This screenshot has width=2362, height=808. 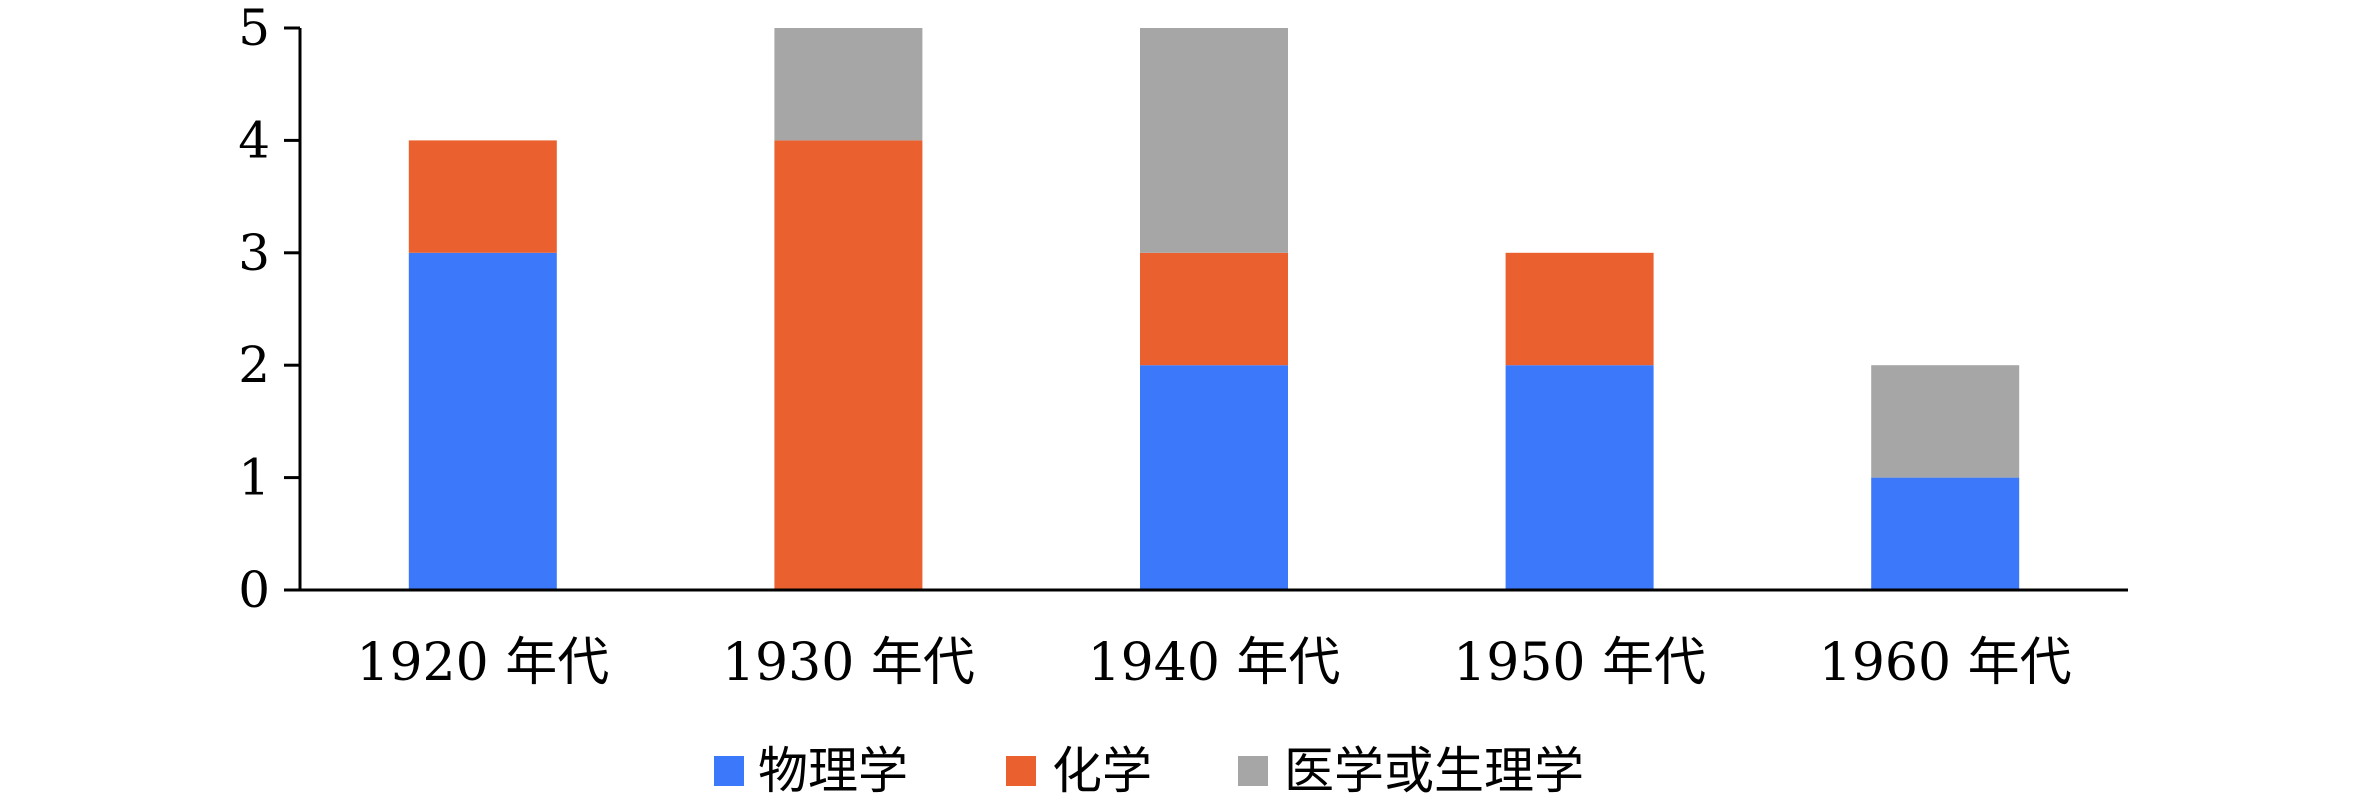 I want to click on x-category-label: 1950 年代, so click(x=1579, y=663).